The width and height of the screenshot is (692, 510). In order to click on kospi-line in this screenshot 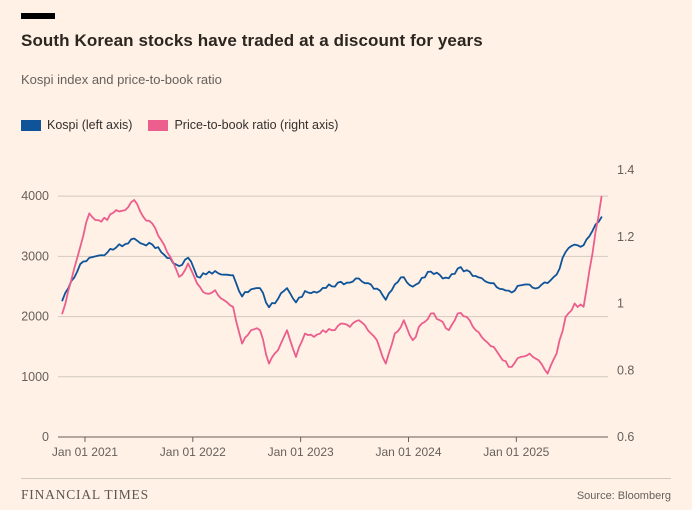, I will do `click(332, 262)`.